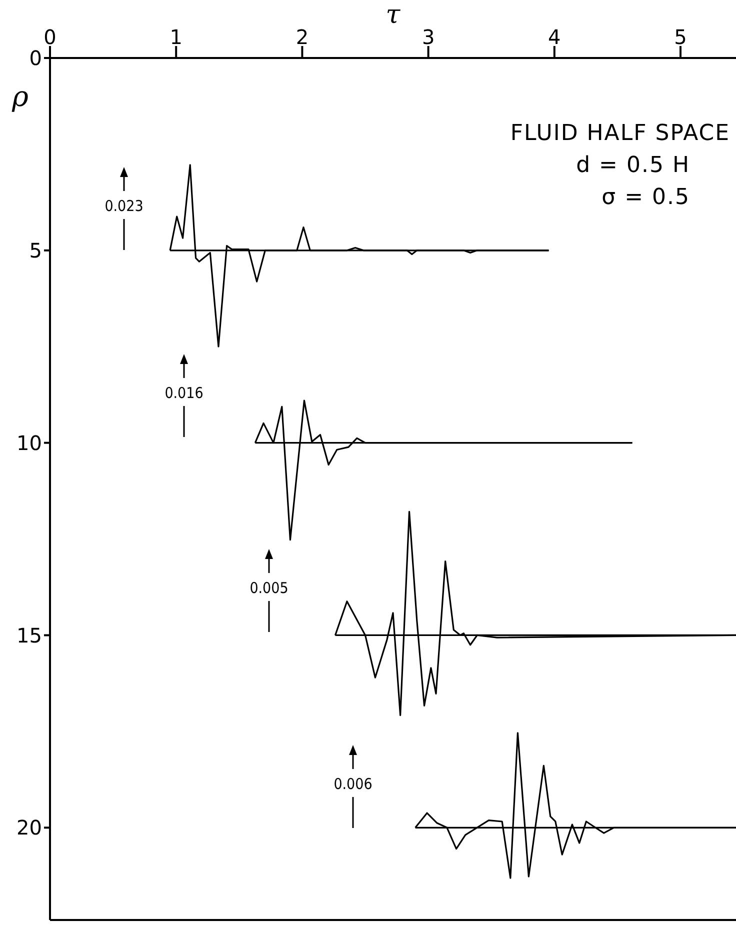 Image resolution: width=736 pixels, height=926 pixels. What do you see at coordinates (353, 784) in the screenshot?
I see `annotation: 0.006` at bounding box center [353, 784].